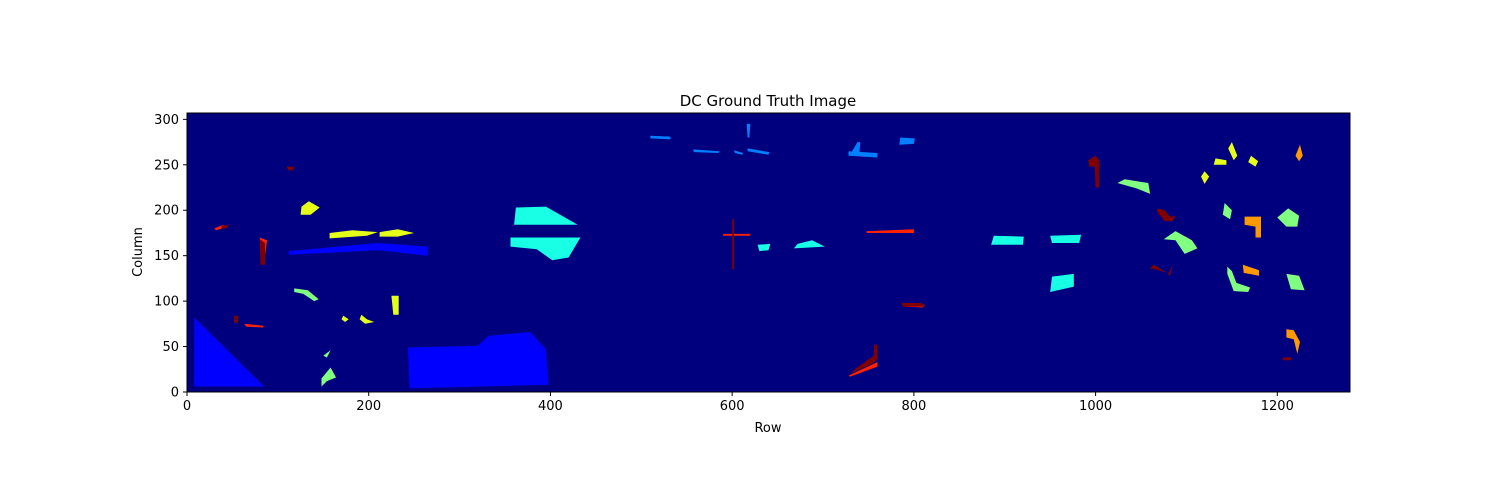  What do you see at coordinates (187, 406) in the screenshot?
I see `x-tick-label-0: 0` at bounding box center [187, 406].